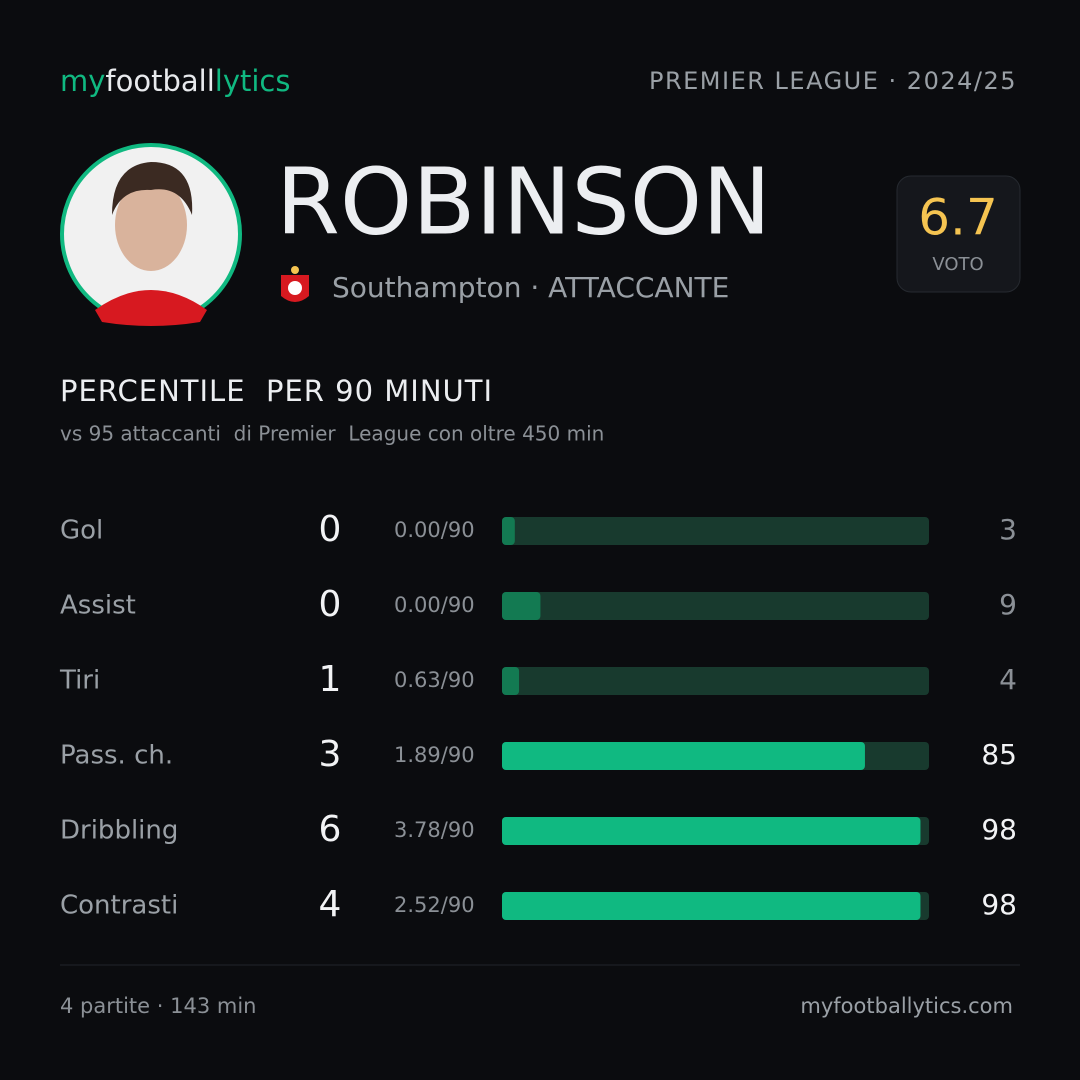  I want to click on row-per90: 3.78/90, so click(434, 830).